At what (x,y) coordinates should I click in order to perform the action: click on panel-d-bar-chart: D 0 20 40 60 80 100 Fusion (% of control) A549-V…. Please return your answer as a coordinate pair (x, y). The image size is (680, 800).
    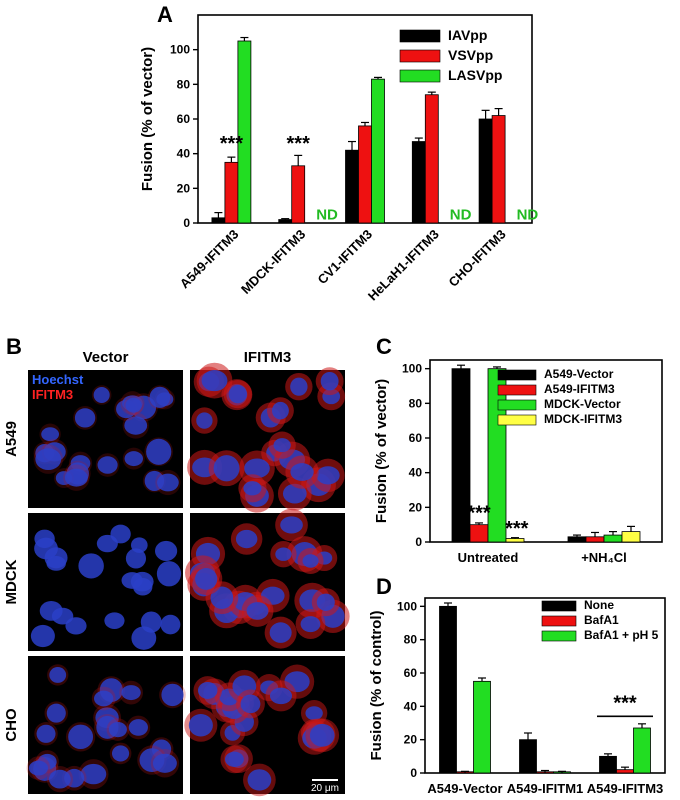
    Looking at the image, I should click on (517, 685).